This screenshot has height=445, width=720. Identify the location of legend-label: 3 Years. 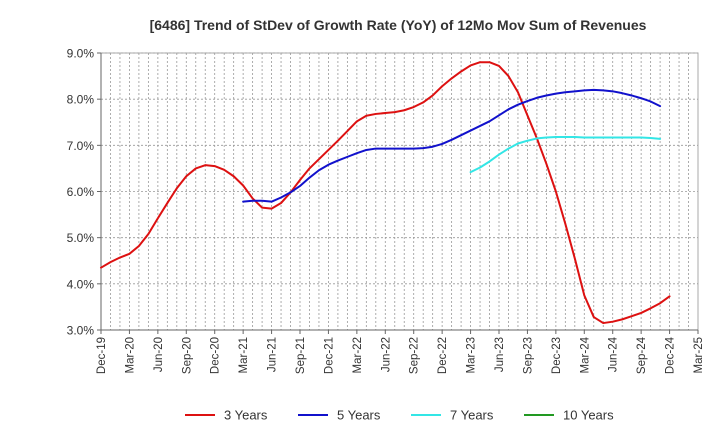
(246, 415).